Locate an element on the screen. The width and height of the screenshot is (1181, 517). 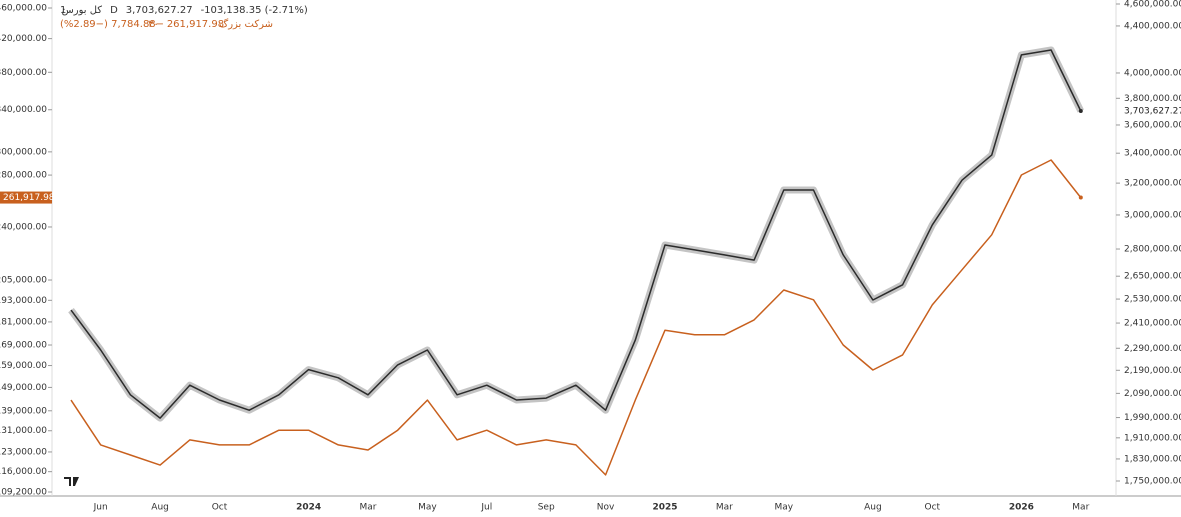
y2-tick-label: 3,400,000.00 is located at coordinates (1152, 154).